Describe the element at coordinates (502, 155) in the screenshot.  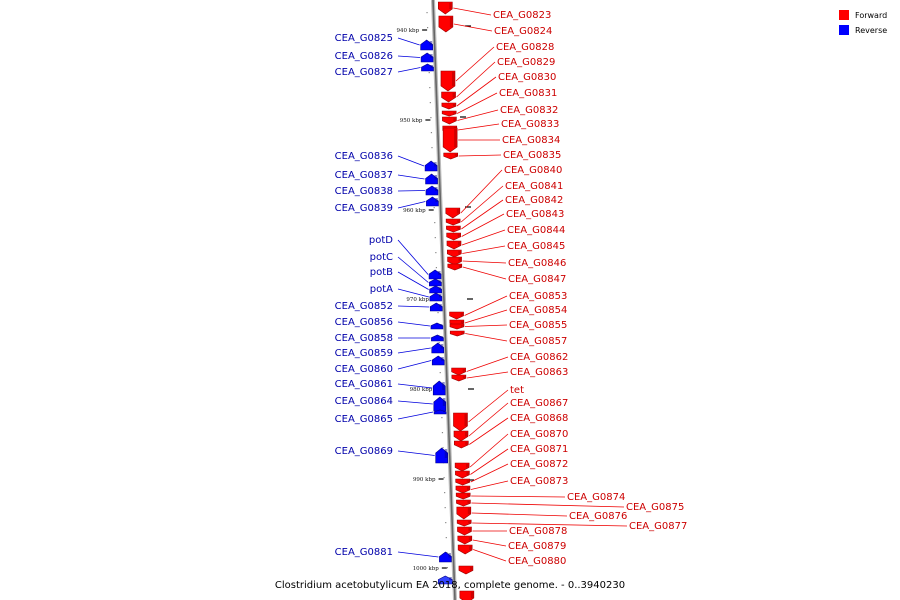
I see `forward-gene: CEA_G0835` at that location.